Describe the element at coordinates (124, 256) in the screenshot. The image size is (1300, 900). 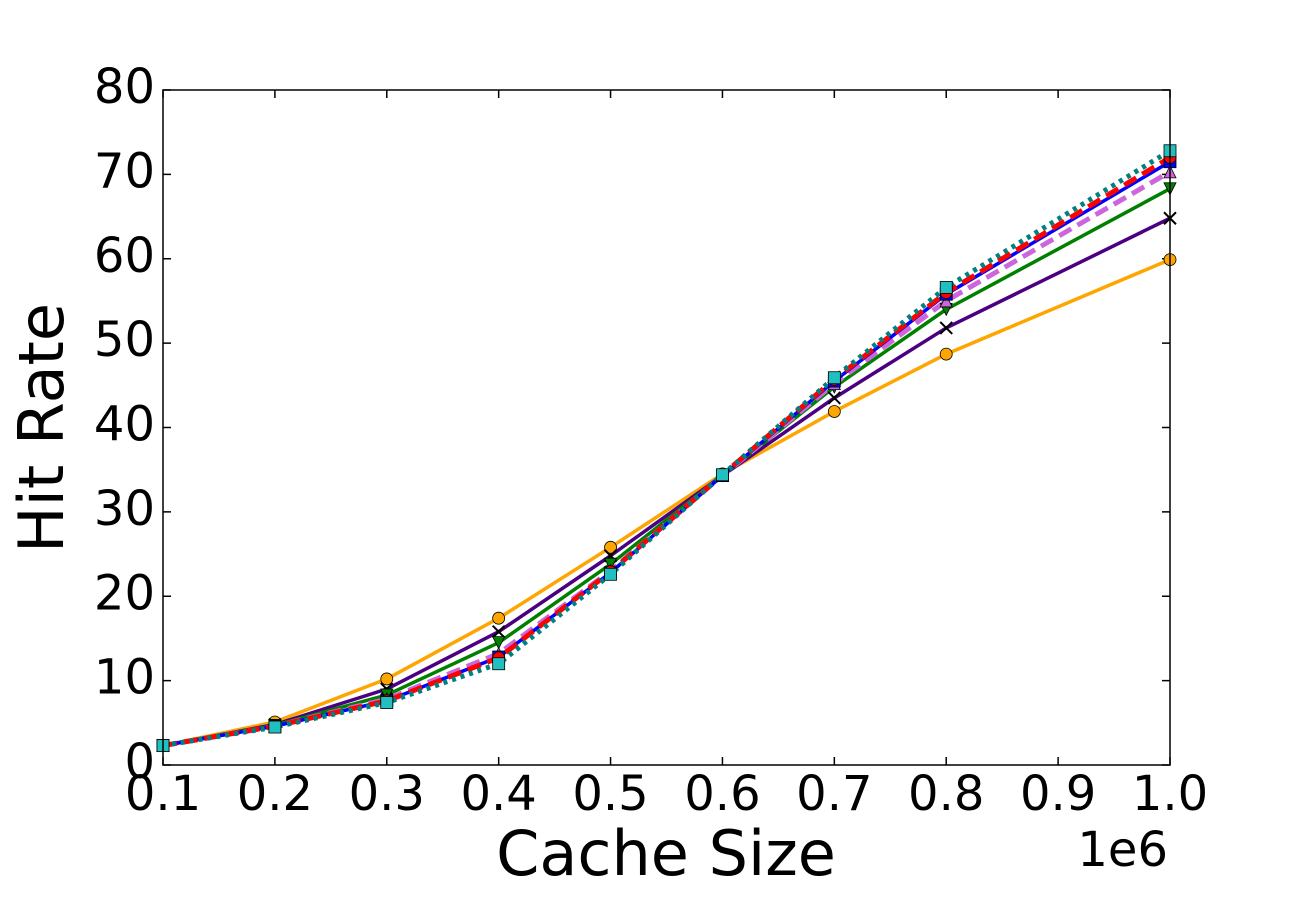
I see `y-tick-label: 60` at that location.